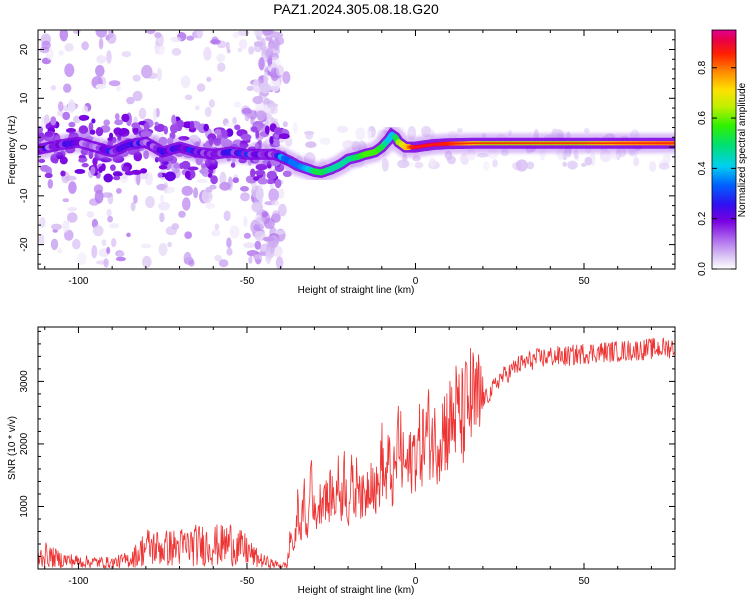 This screenshot has width=750, height=600. I want to click on spectrogram-xtick-label: 50, so click(584, 281).